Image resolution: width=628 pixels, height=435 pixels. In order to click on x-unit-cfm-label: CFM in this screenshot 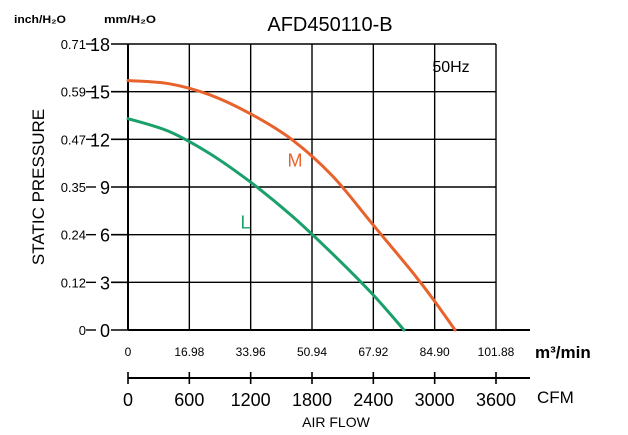, I will do `click(555, 397)`.